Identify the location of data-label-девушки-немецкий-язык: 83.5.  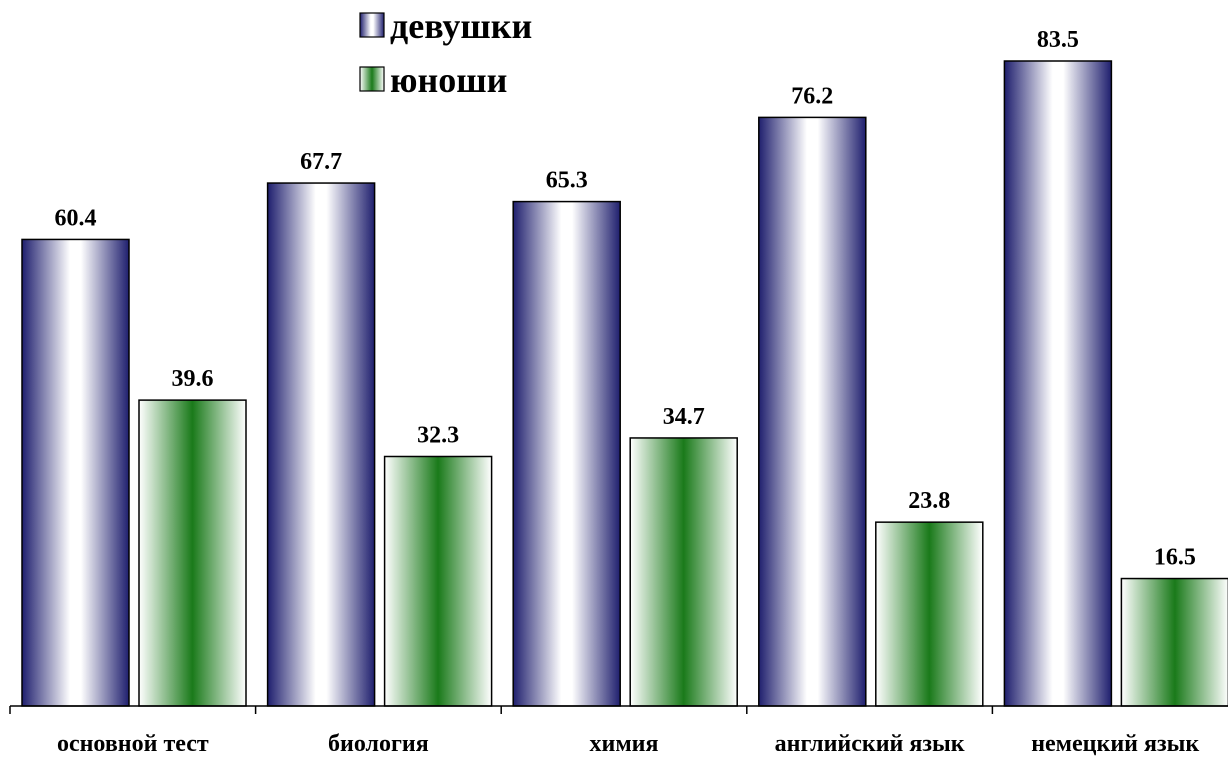
(1058, 40).